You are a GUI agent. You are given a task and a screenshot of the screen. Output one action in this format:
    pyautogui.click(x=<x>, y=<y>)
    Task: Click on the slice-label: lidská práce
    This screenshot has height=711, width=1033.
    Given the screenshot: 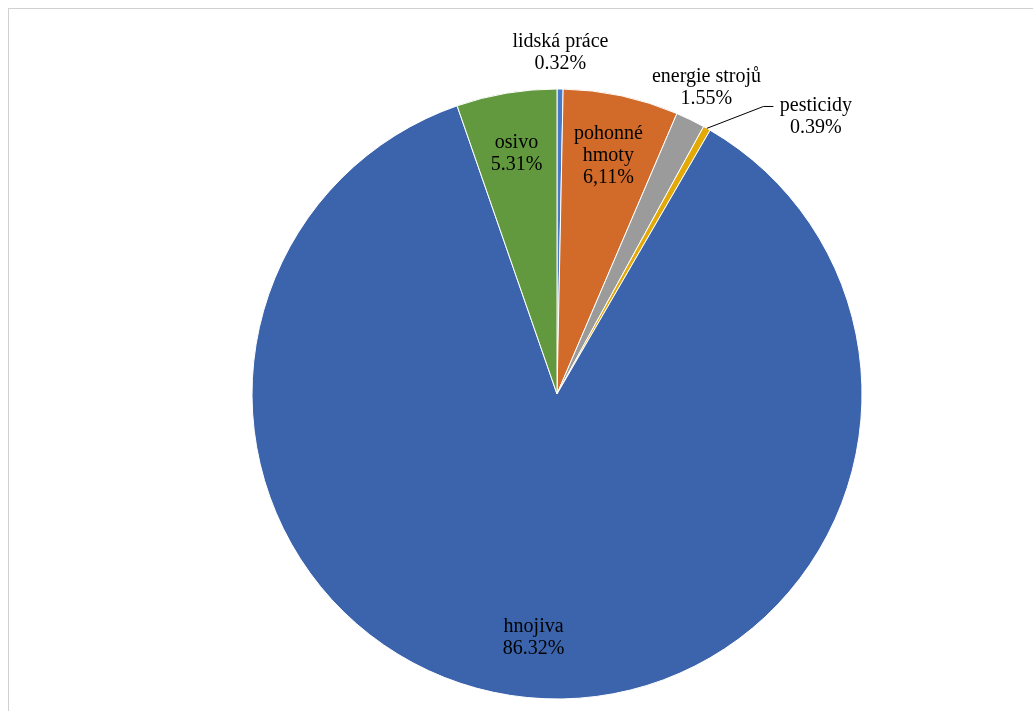 What is the action you would take?
    pyautogui.click(x=560, y=41)
    